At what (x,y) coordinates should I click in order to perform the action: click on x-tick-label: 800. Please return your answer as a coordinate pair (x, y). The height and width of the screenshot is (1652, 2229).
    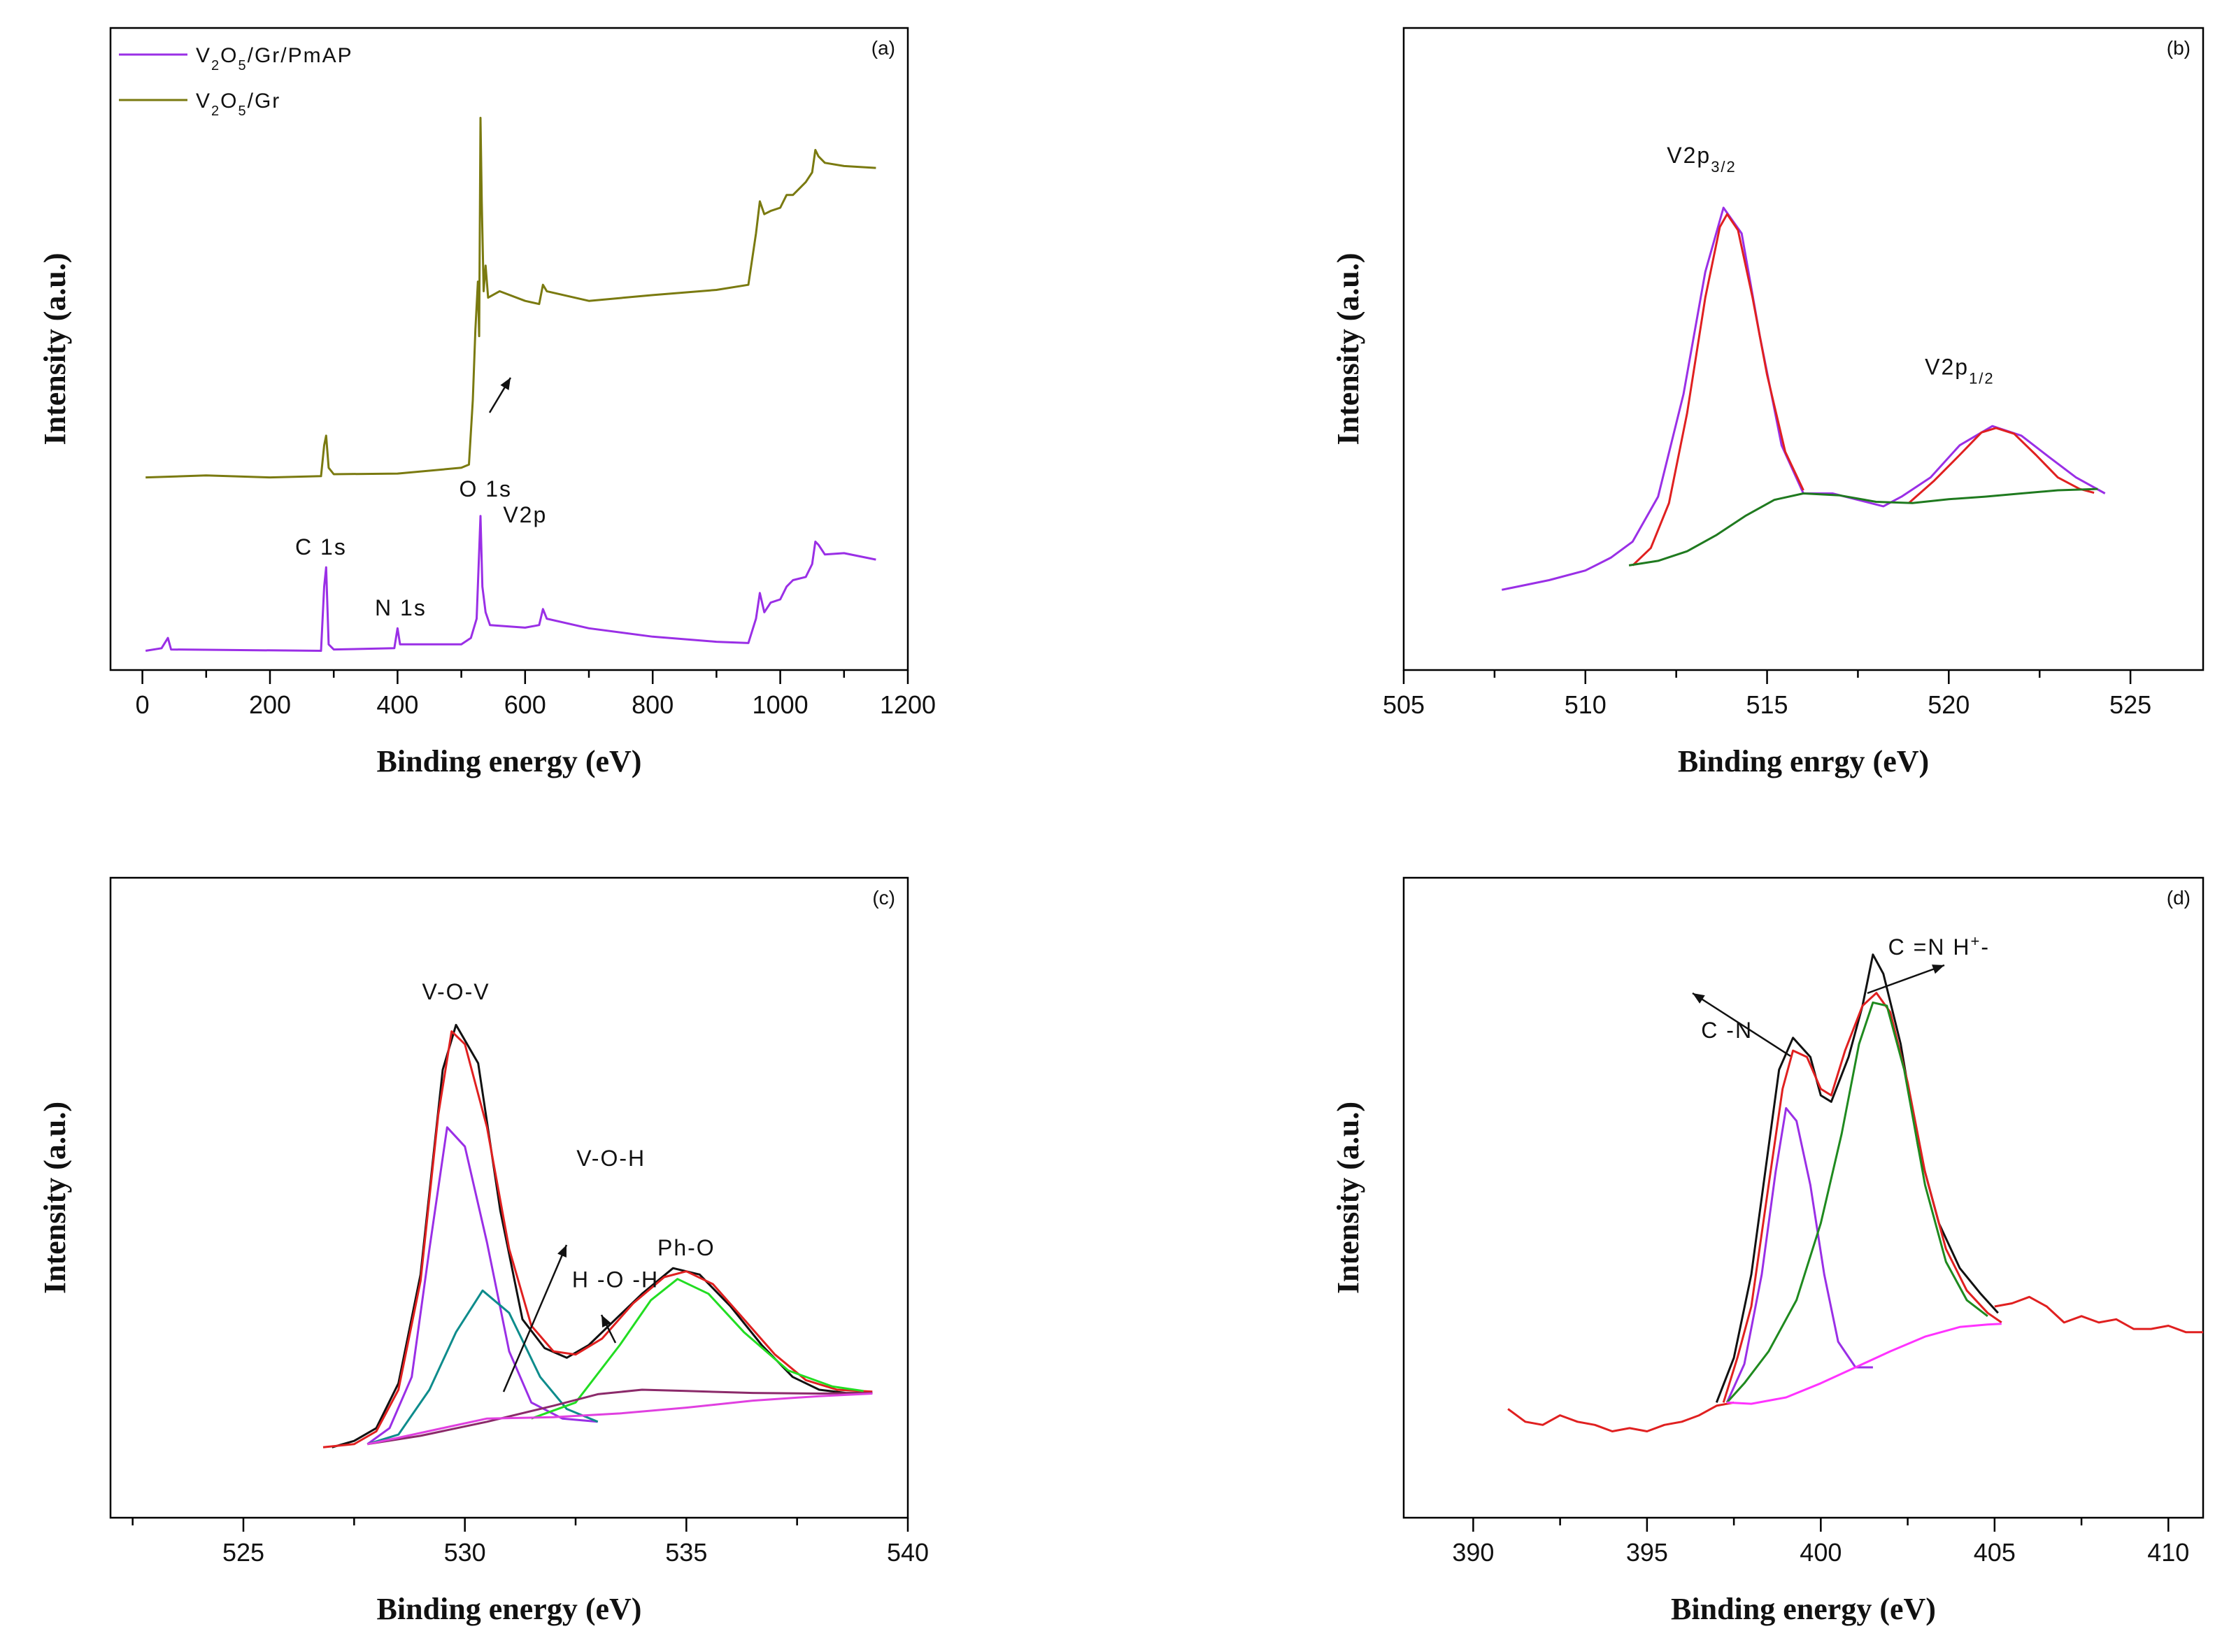
    Looking at the image, I should click on (653, 704).